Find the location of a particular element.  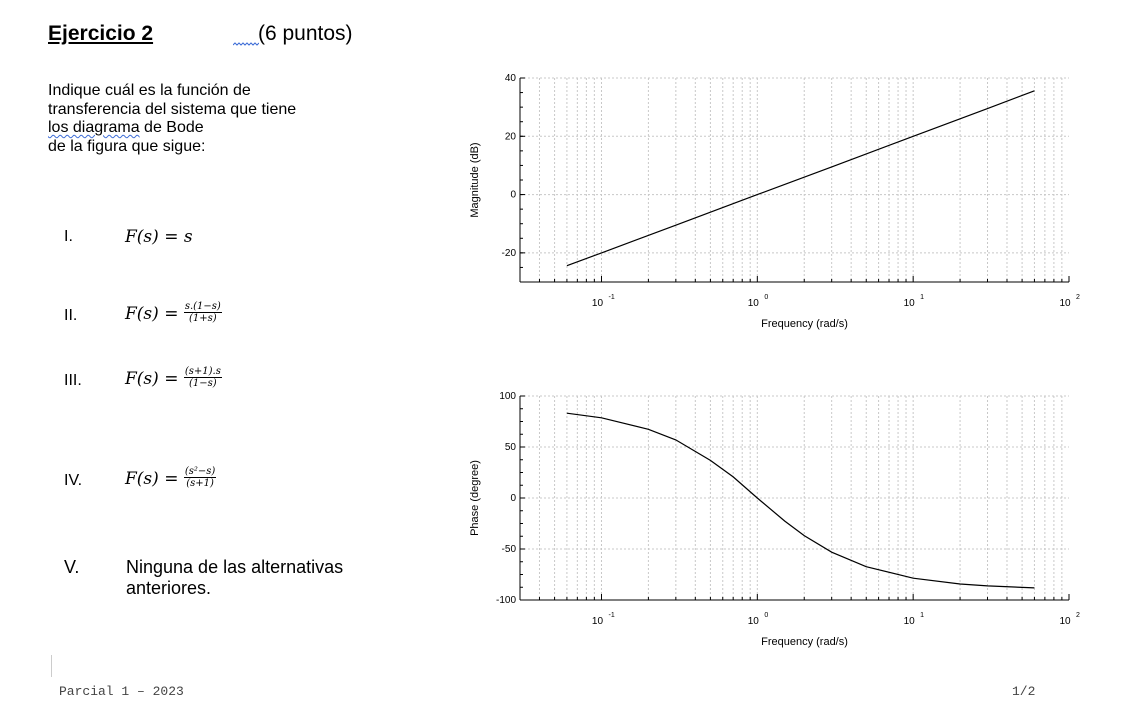

formula-fraction: s.(1−s) (1+s) is located at coordinates (202, 312).